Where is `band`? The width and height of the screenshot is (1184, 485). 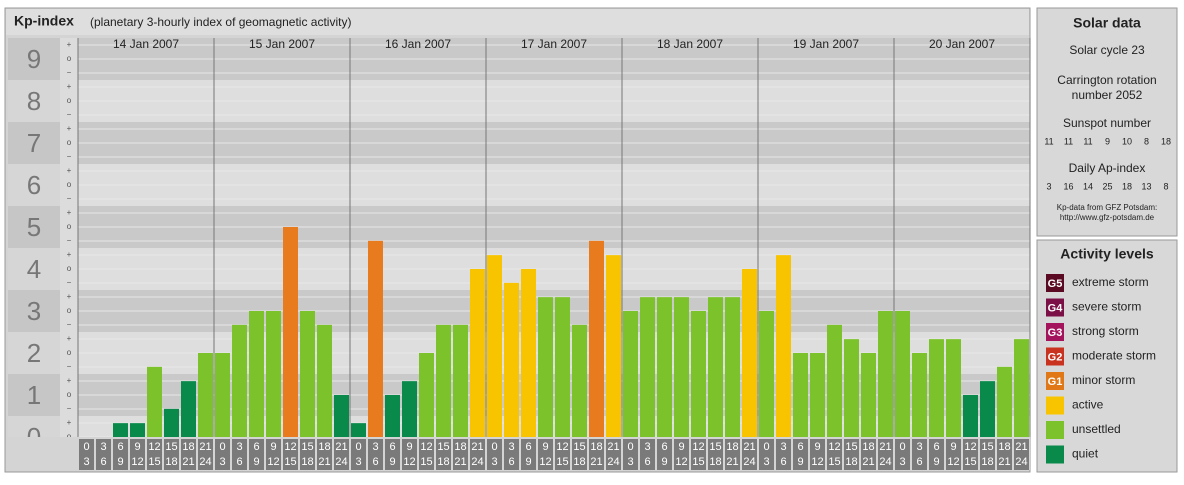
band is located at coordinates (554, 426).